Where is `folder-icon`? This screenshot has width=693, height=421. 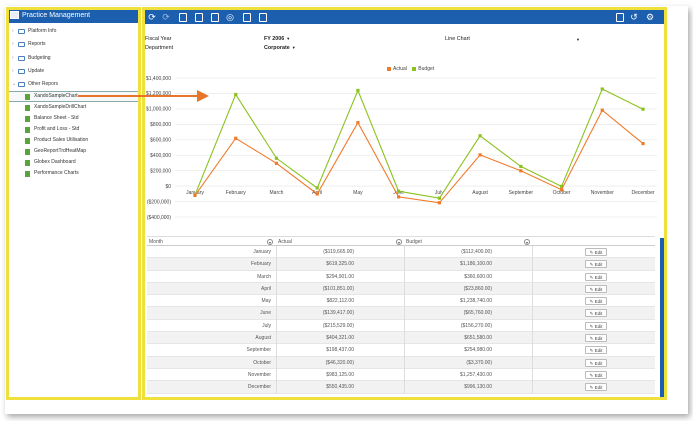
folder-icon is located at coordinates (21, 45).